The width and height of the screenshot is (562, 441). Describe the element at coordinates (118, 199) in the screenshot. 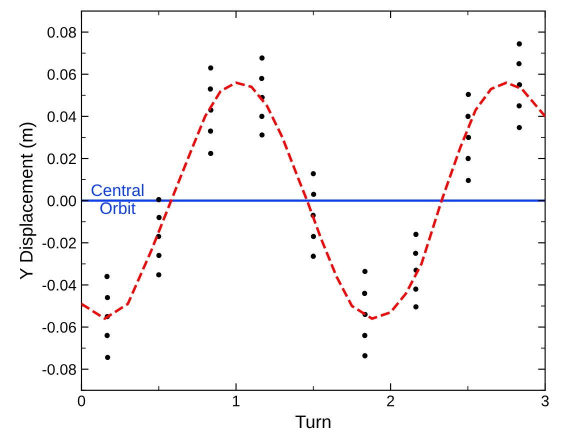

I see `ref-line-label: Central Orbit` at that location.